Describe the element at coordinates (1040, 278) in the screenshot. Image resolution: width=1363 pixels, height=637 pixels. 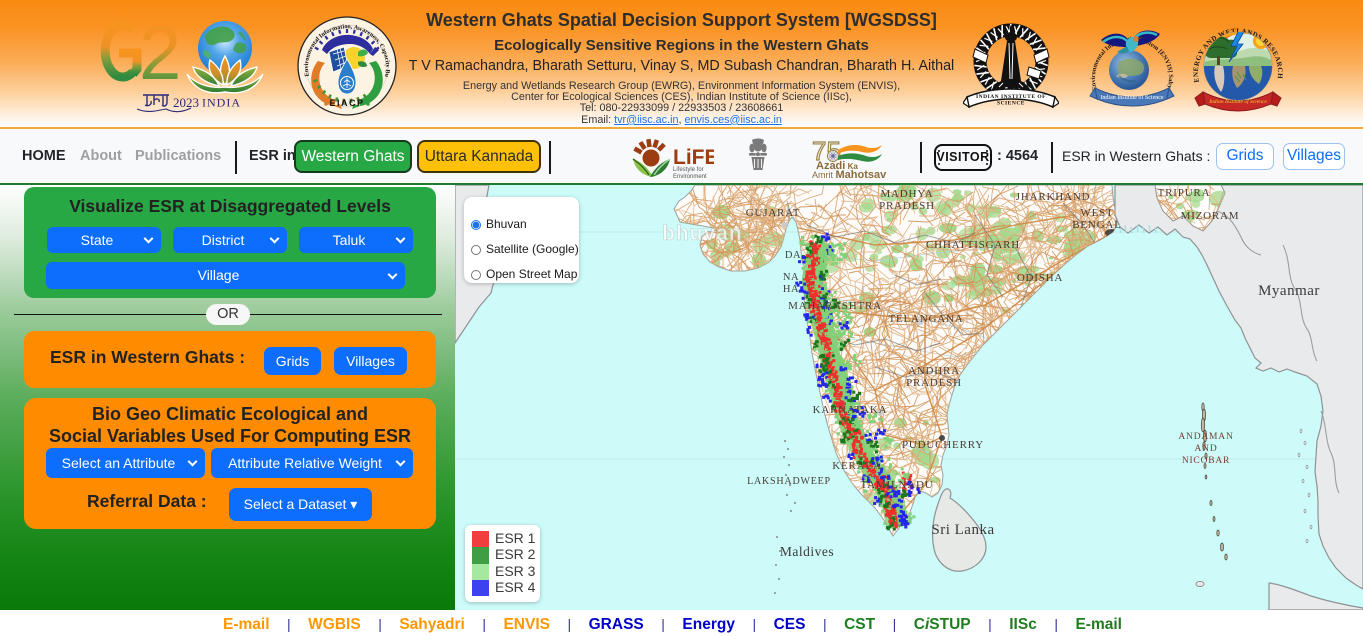
I see `svg-text: ODISHA` at that location.